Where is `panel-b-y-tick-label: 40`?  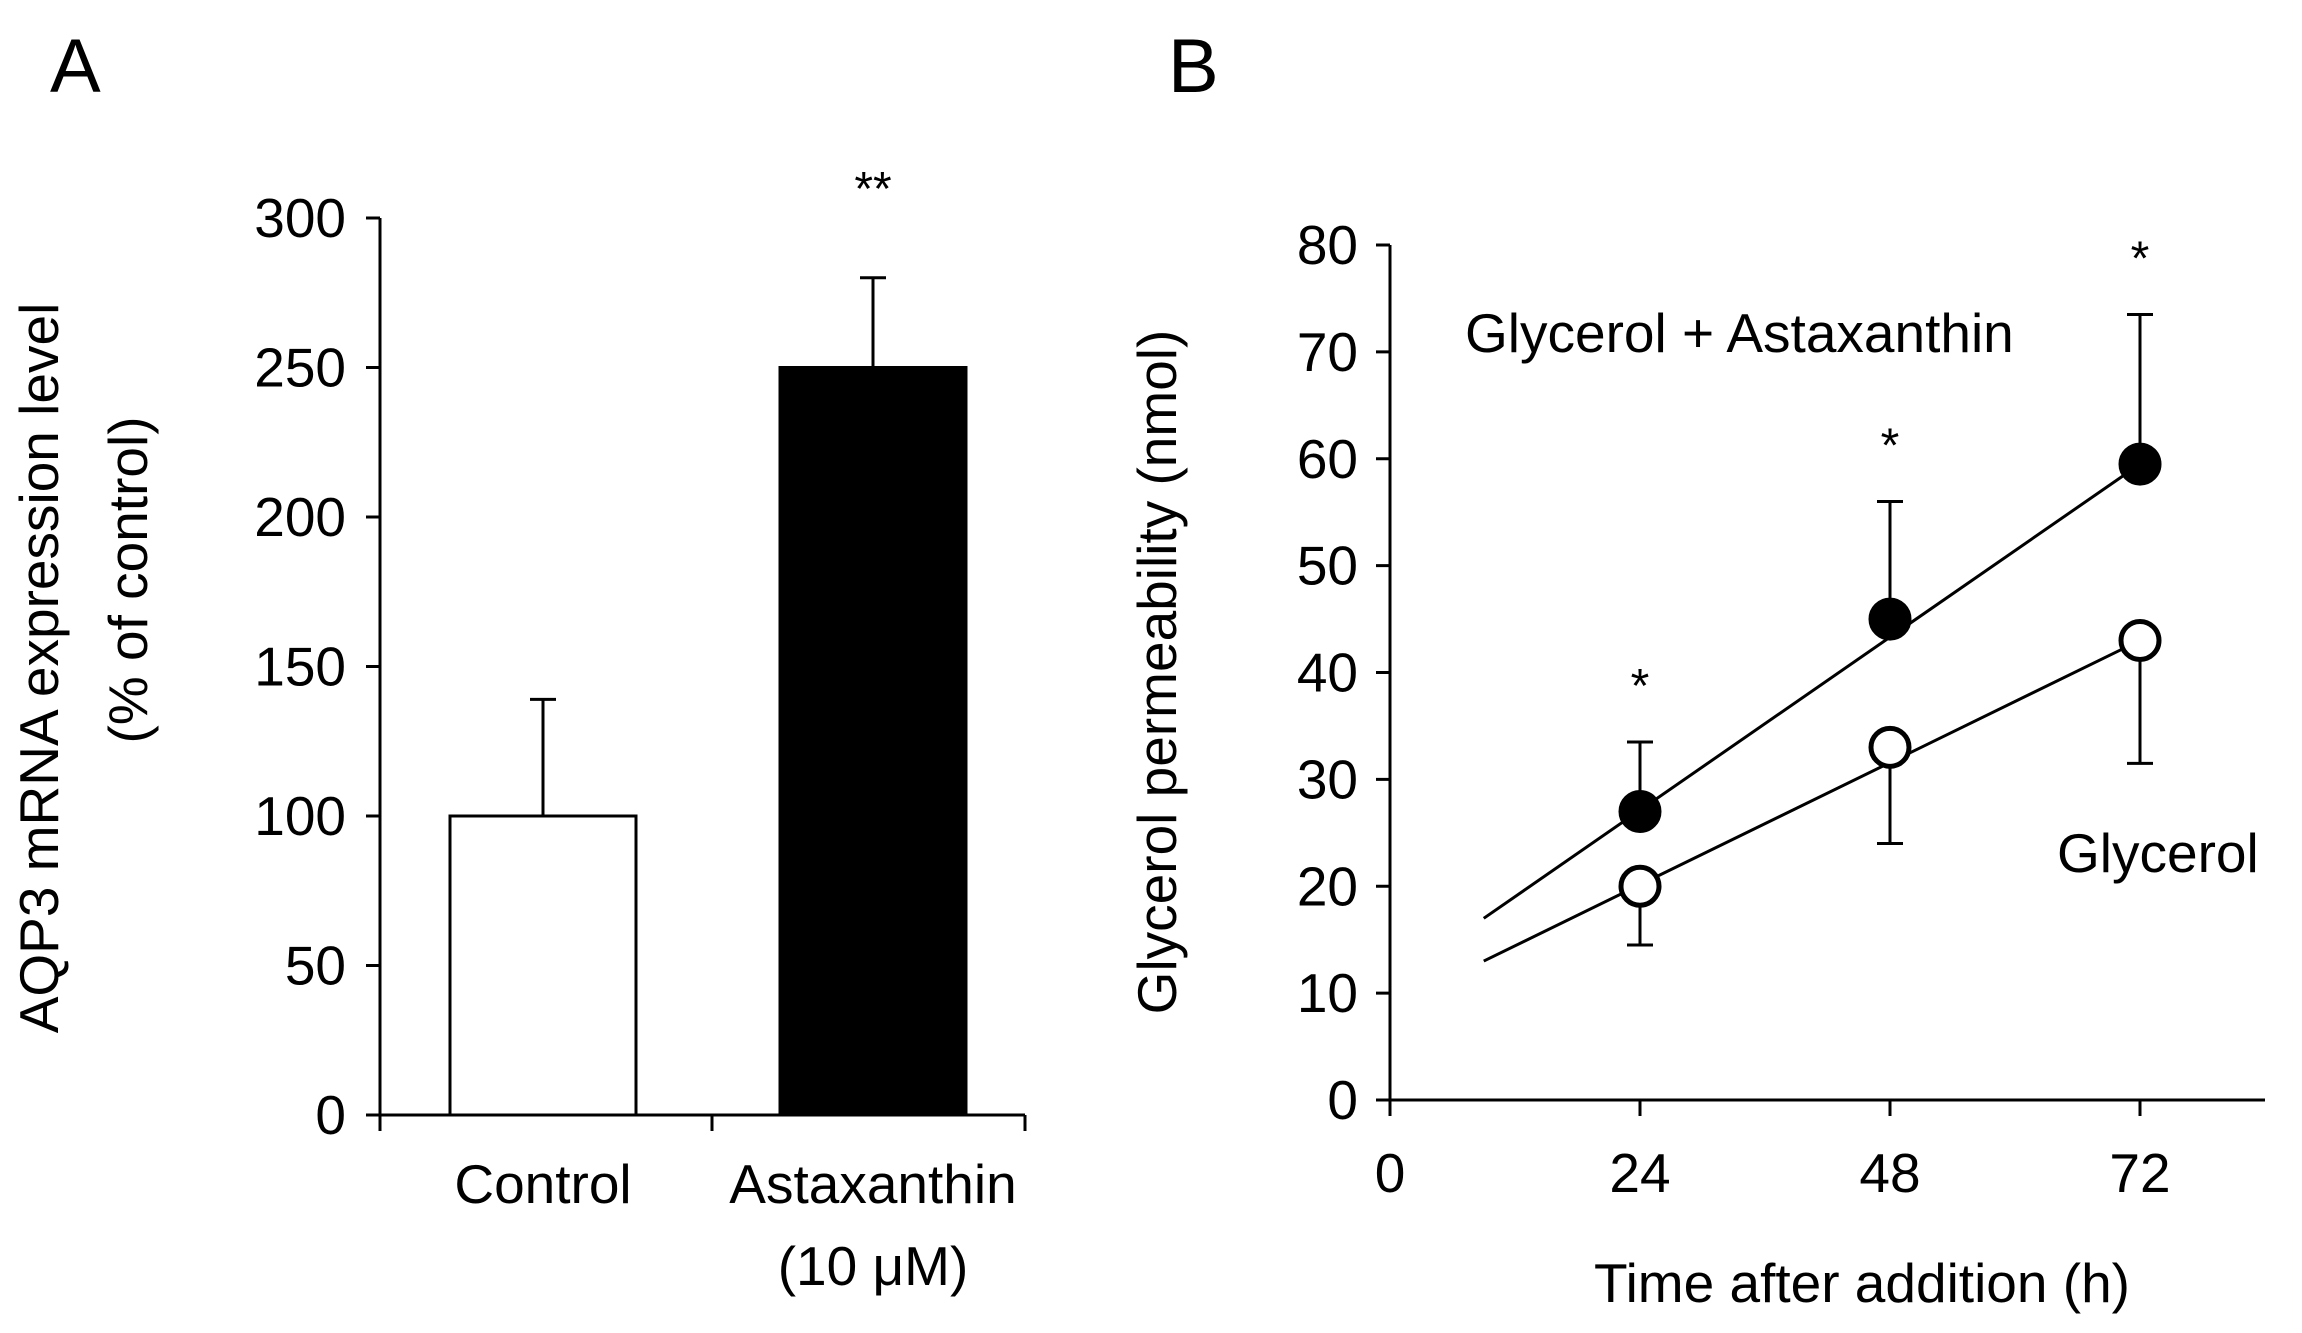
panel-b-y-tick-label: 40 is located at coordinates (1327, 673).